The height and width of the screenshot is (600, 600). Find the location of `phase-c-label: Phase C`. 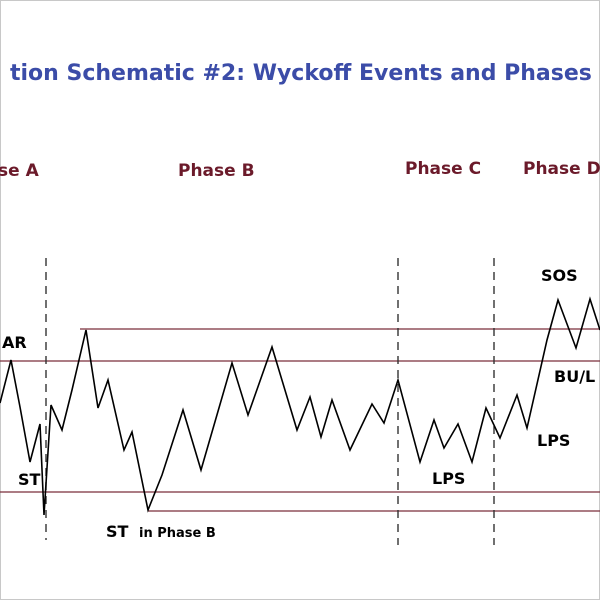

phase-c-label: Phase C is located at coordinates (443, 169).